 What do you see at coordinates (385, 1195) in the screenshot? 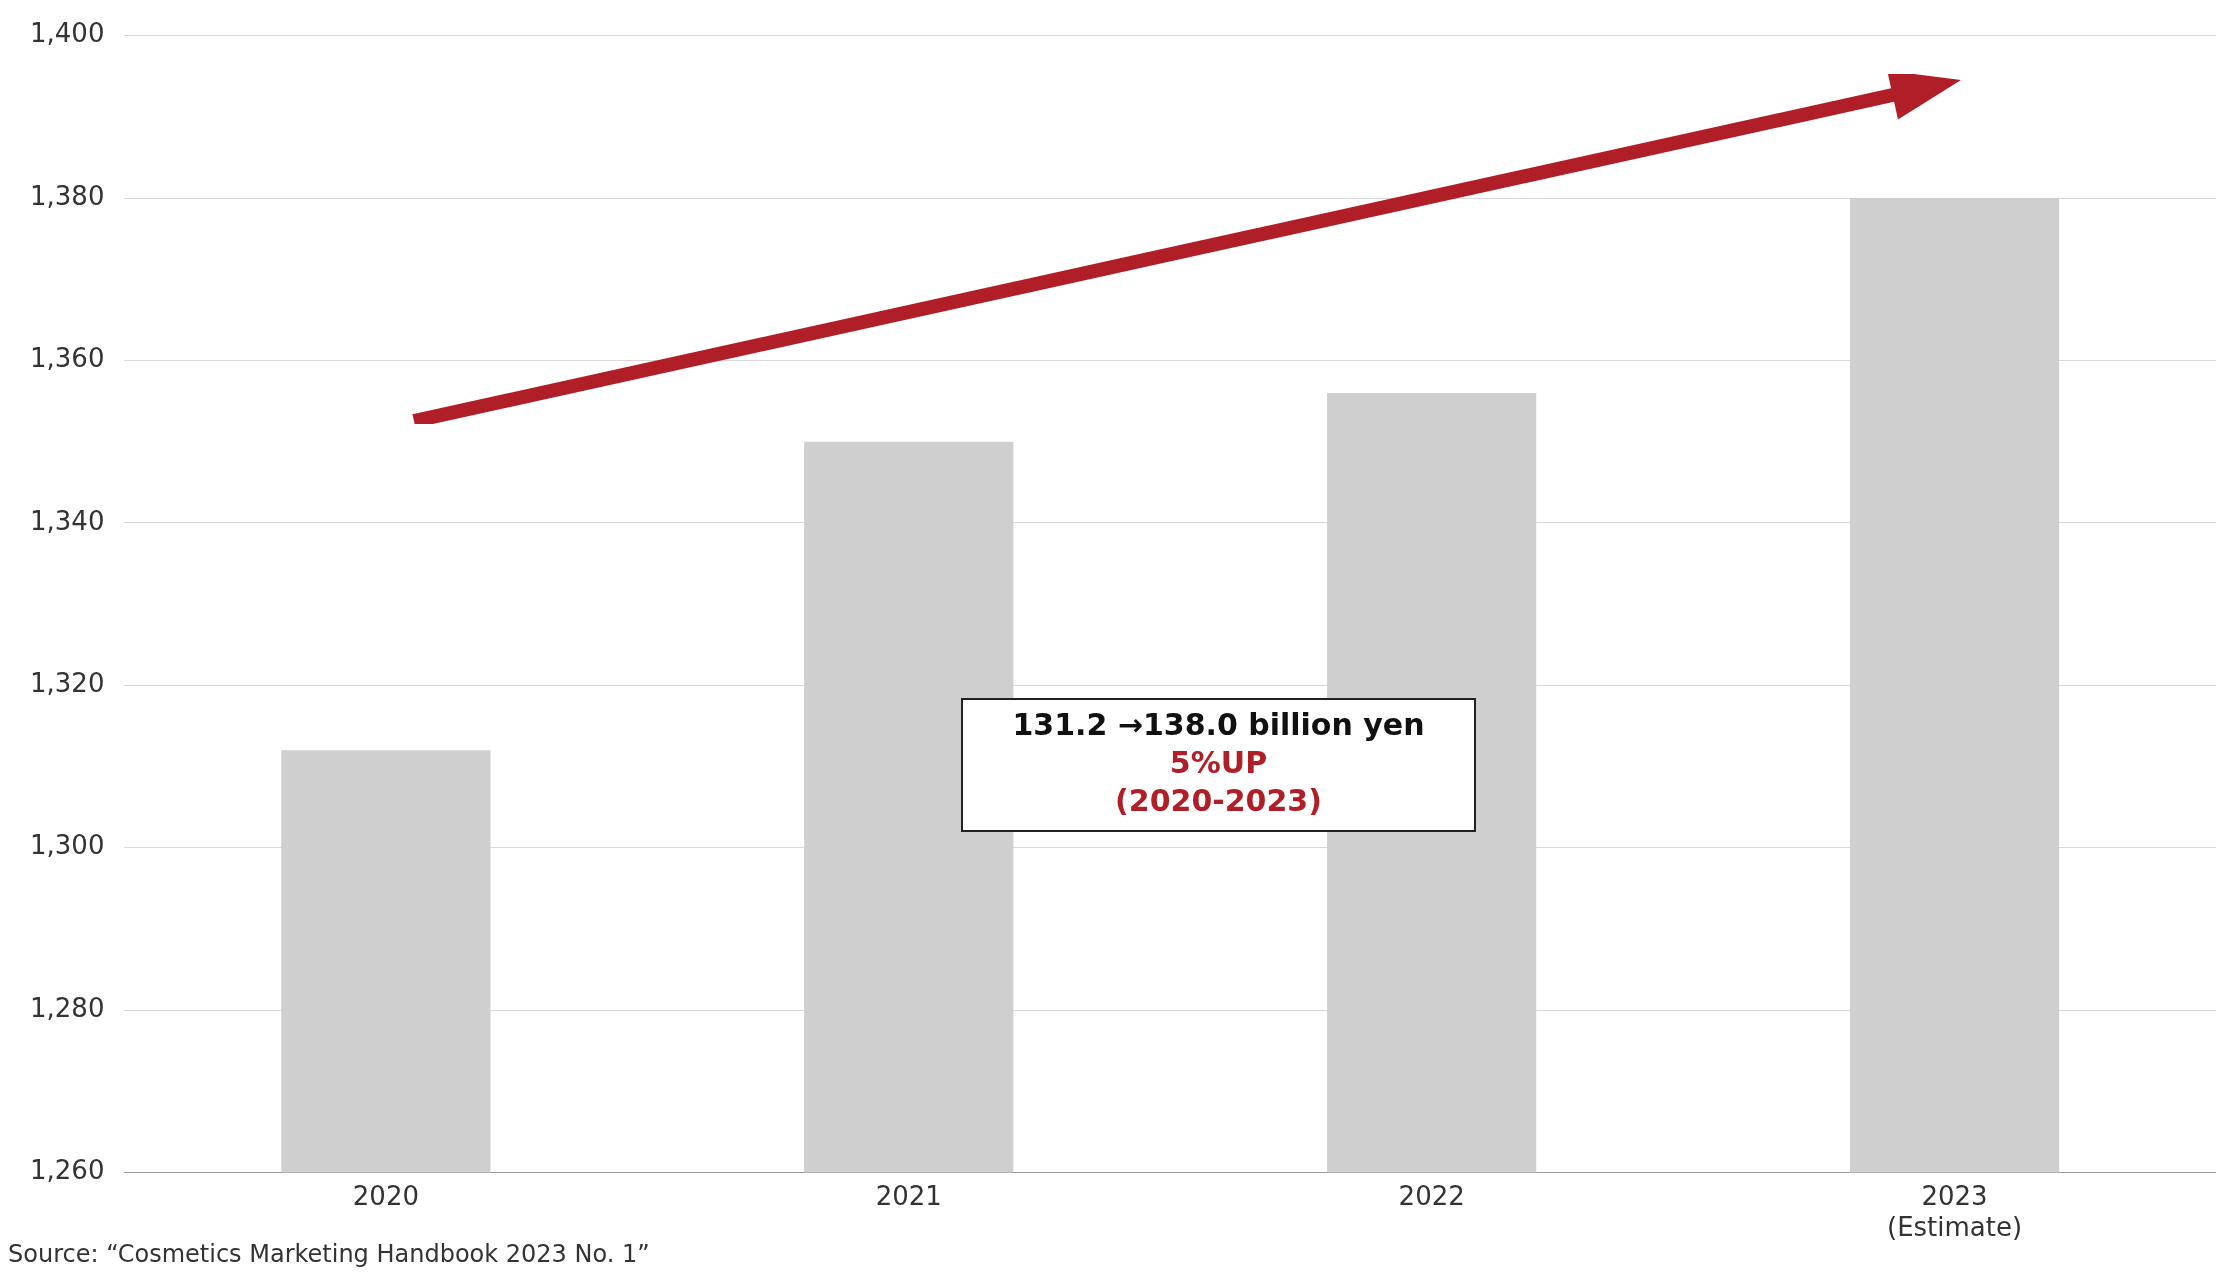
I see `x-tick-label: 2020` at bounding box center [385, 1195].